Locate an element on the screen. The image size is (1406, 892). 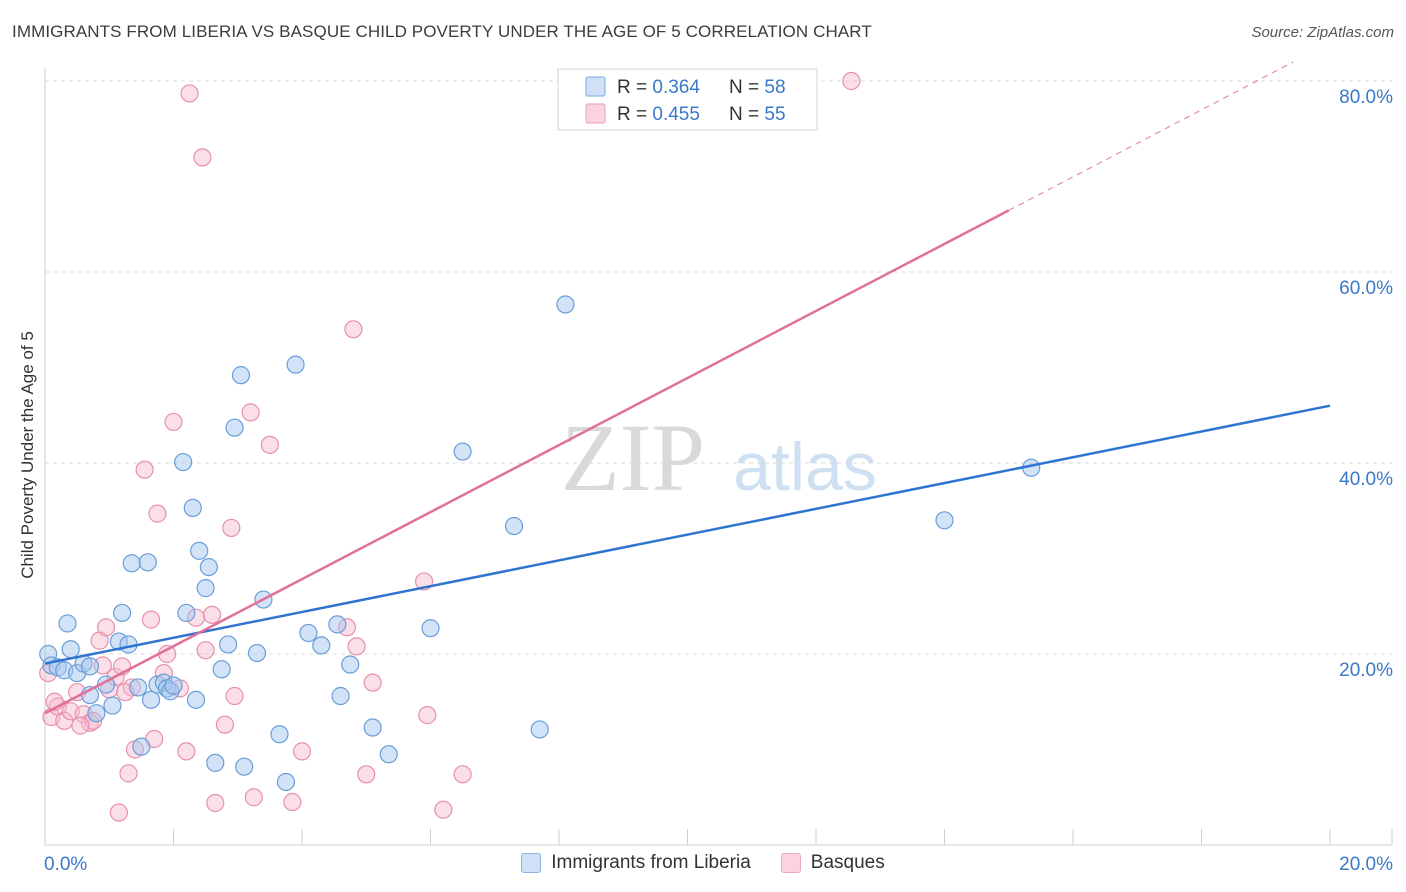
series-legend: Immigrants from Liberia Basques is located at coordinates (703, 863).